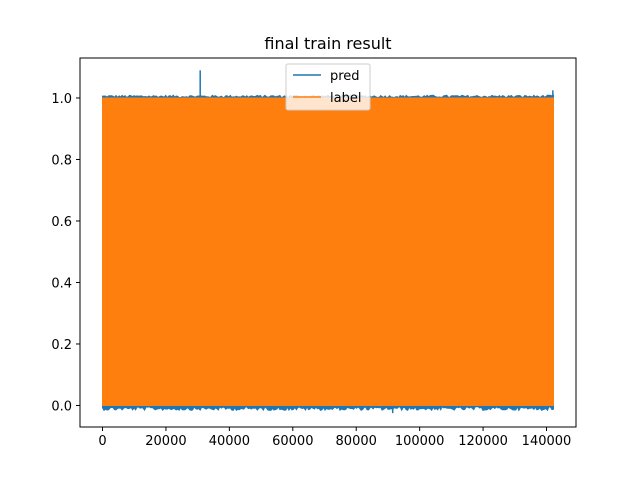 This screenshot has height=480, width=640. I want to click on legend-label-pred: pred, so click(345, 76).